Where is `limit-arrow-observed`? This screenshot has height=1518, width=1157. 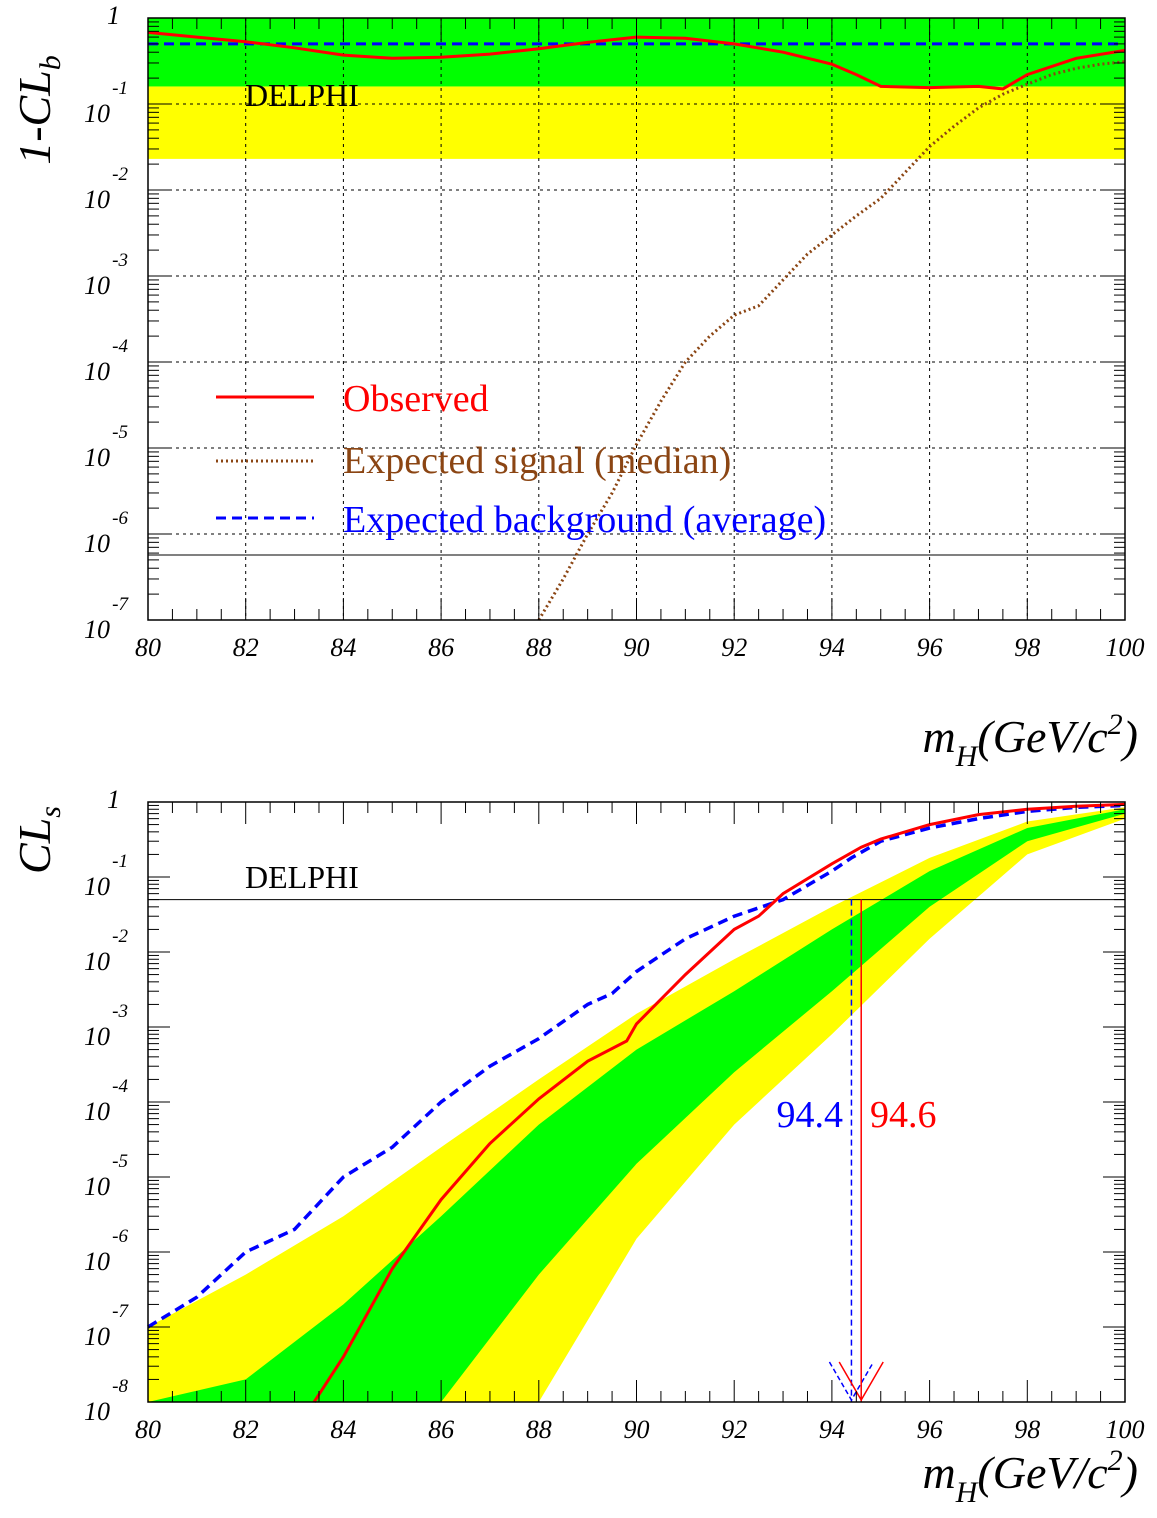
limit-arrow-observed is located at coordinates (861, 1381).